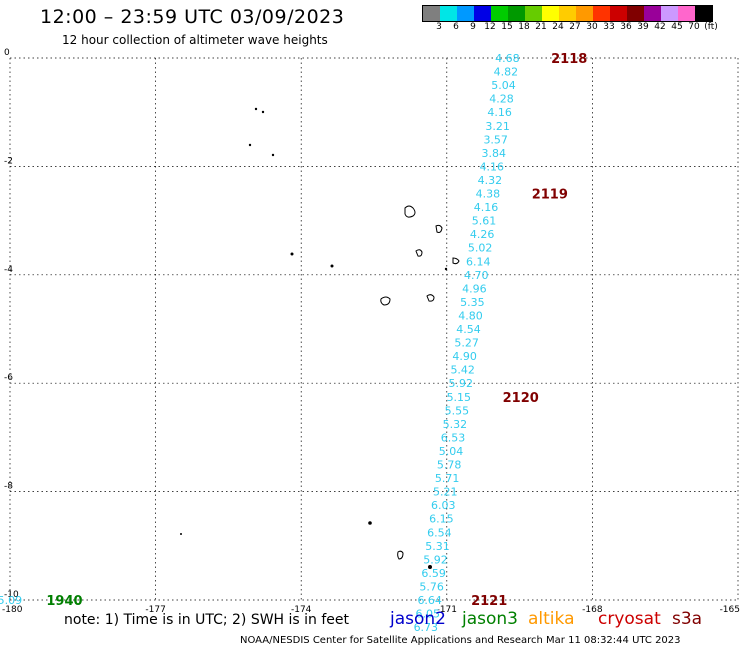 The height and width of the screenshot is (650, 740). I want to click on y-tick-label: -2, so click(8, 161).